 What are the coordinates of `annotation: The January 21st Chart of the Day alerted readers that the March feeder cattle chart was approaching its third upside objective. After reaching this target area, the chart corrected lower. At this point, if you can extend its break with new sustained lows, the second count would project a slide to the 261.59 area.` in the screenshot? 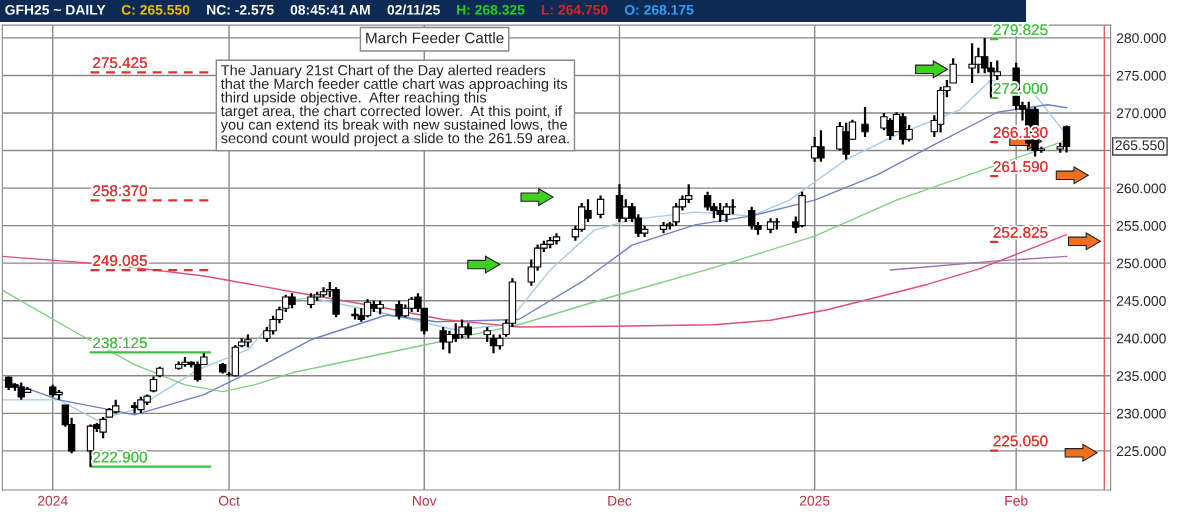 It's located at (394, 105).